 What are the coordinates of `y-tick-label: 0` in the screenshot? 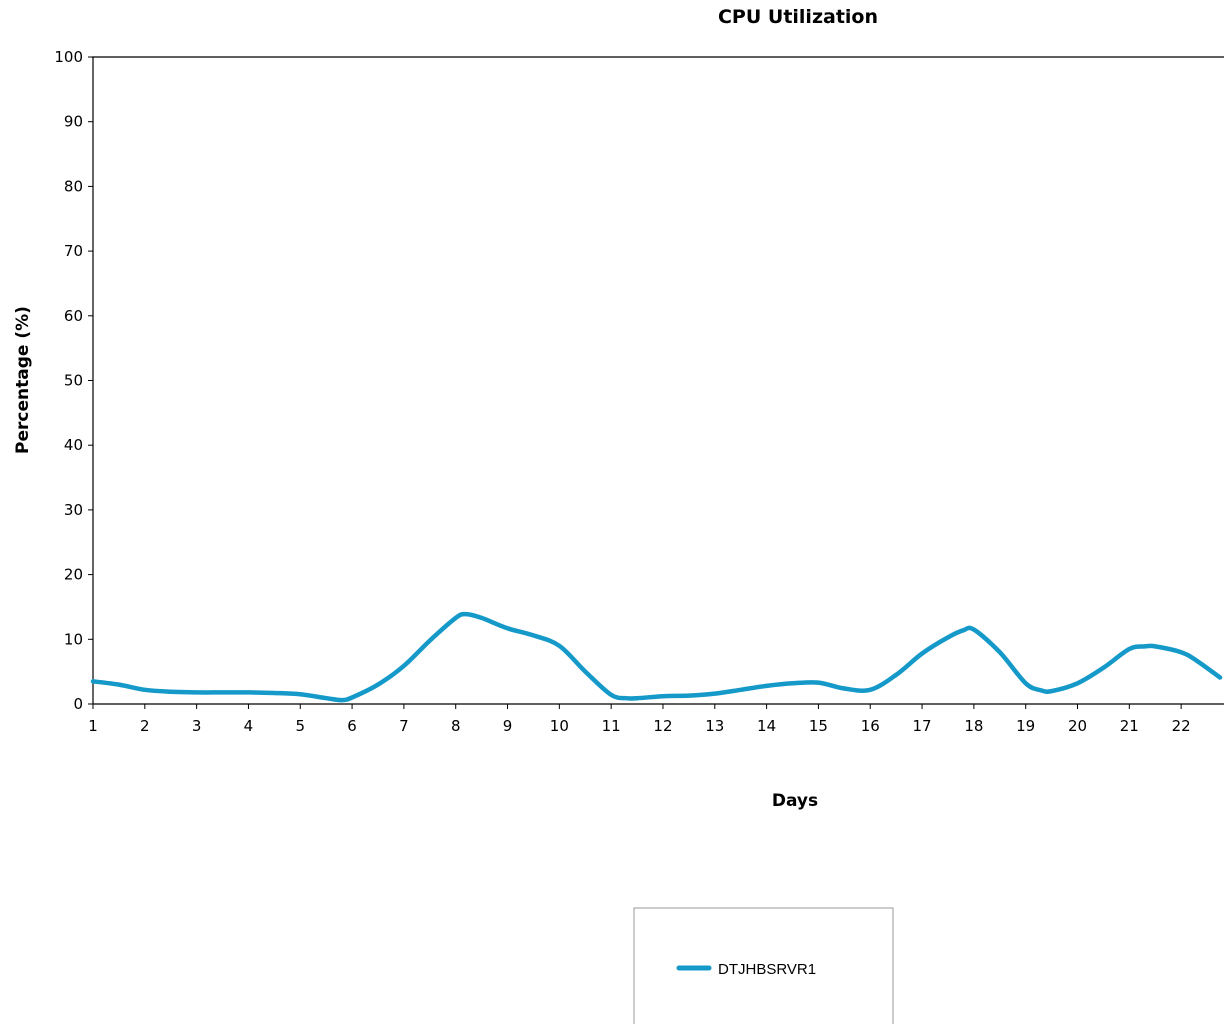 It's located at (78, 704).